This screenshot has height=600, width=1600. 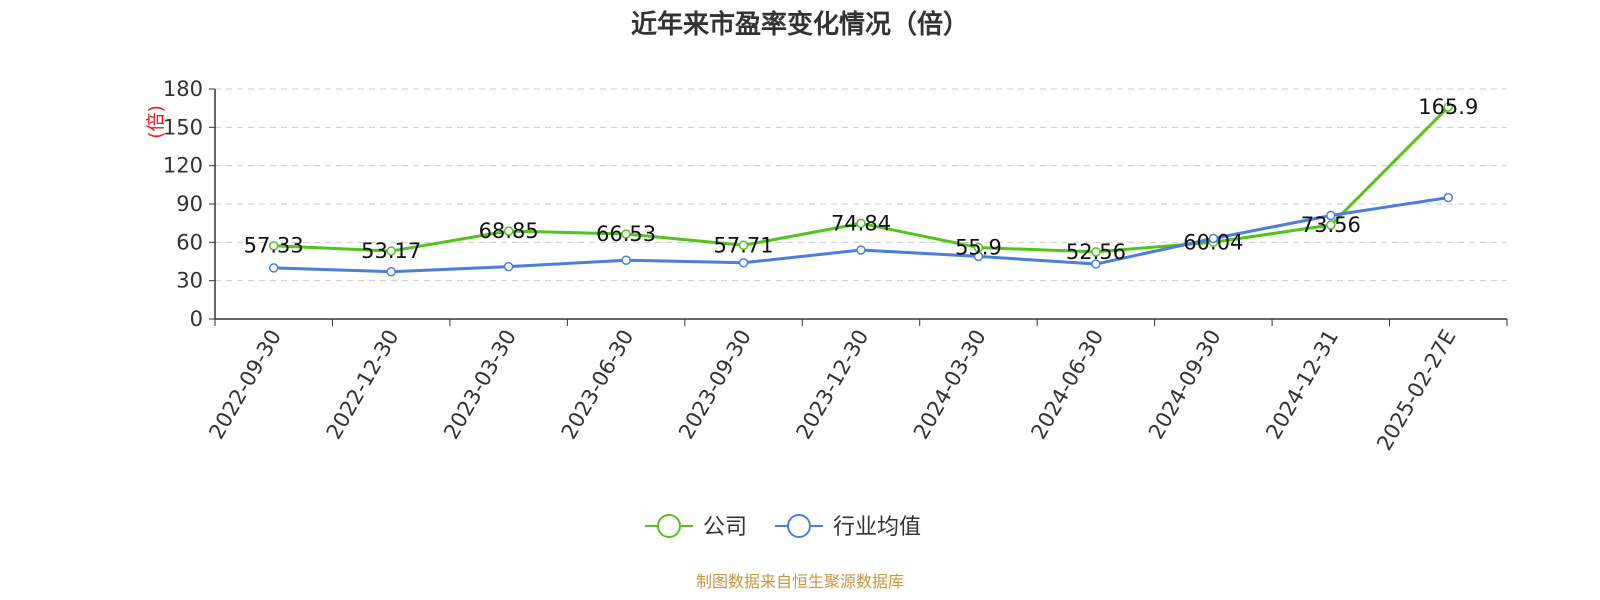 I want to click on y-tick-label: 120, so click(x=183, y=166).